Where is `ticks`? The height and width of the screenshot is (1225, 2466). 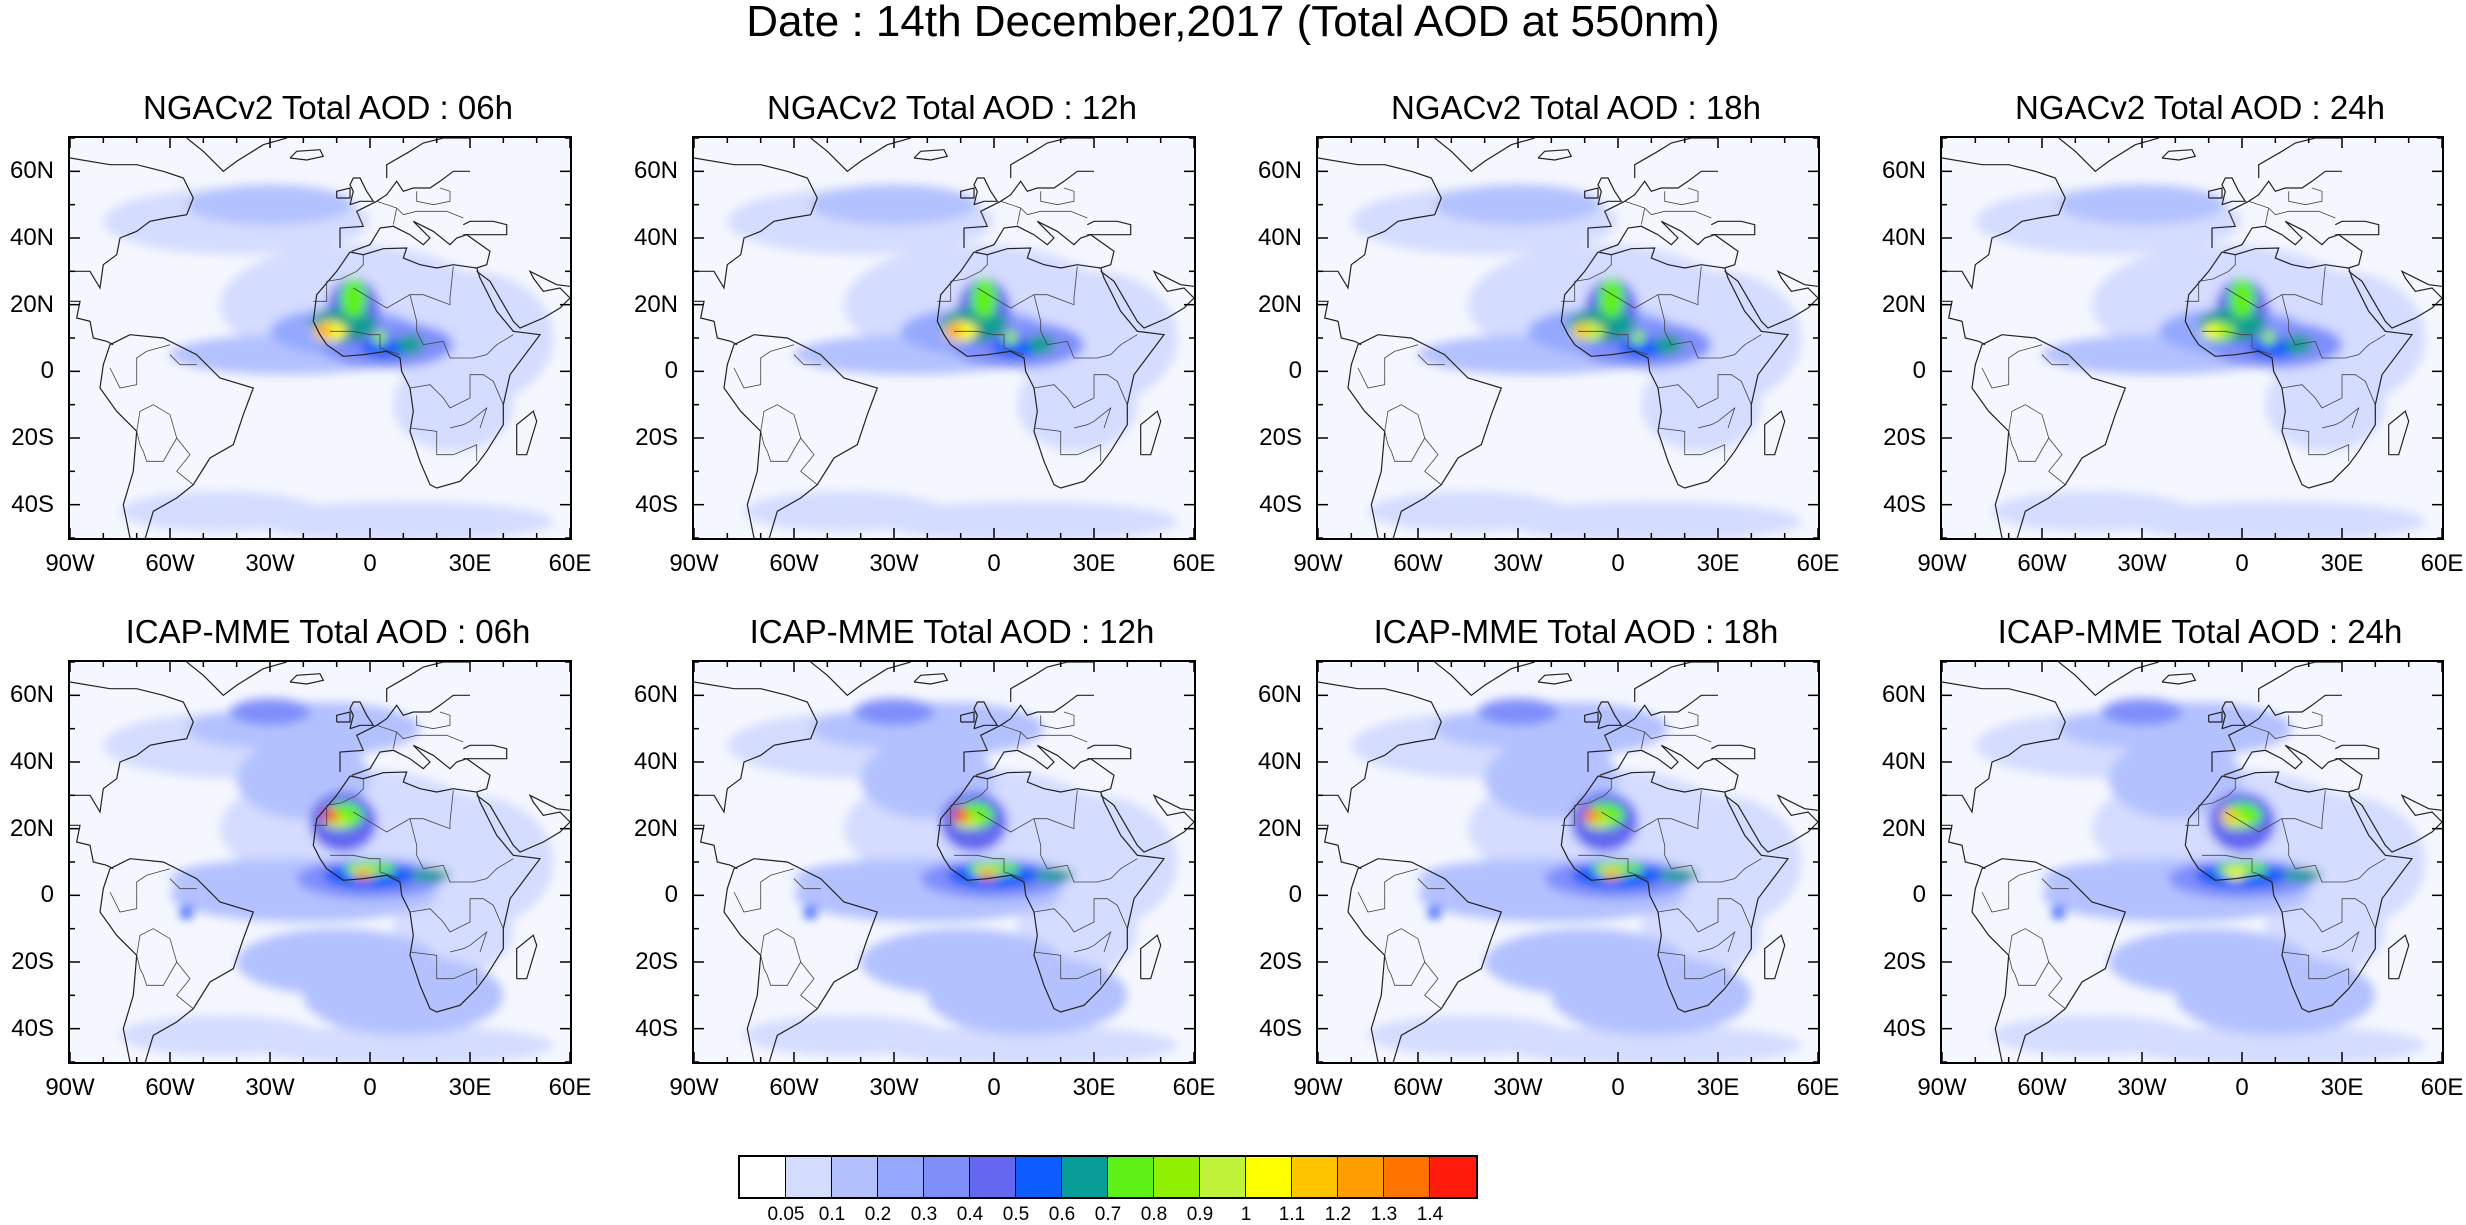 ticks is located at coordinates (320, 862).